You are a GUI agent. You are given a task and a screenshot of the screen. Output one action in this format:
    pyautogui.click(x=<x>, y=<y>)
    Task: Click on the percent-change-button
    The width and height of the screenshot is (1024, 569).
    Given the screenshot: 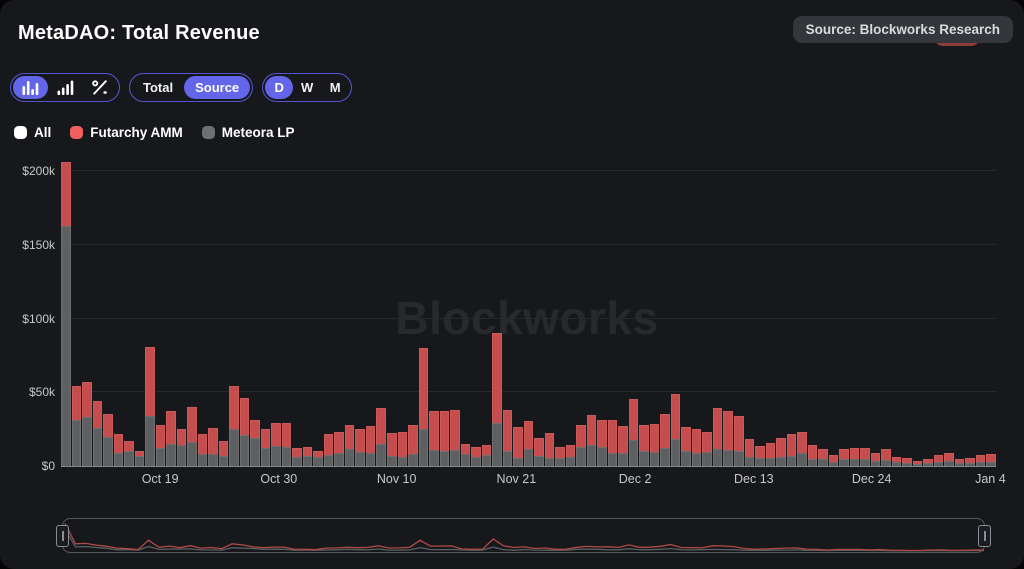 What is the action you would take?
    pyautogui.click(x=100, y=87)
    